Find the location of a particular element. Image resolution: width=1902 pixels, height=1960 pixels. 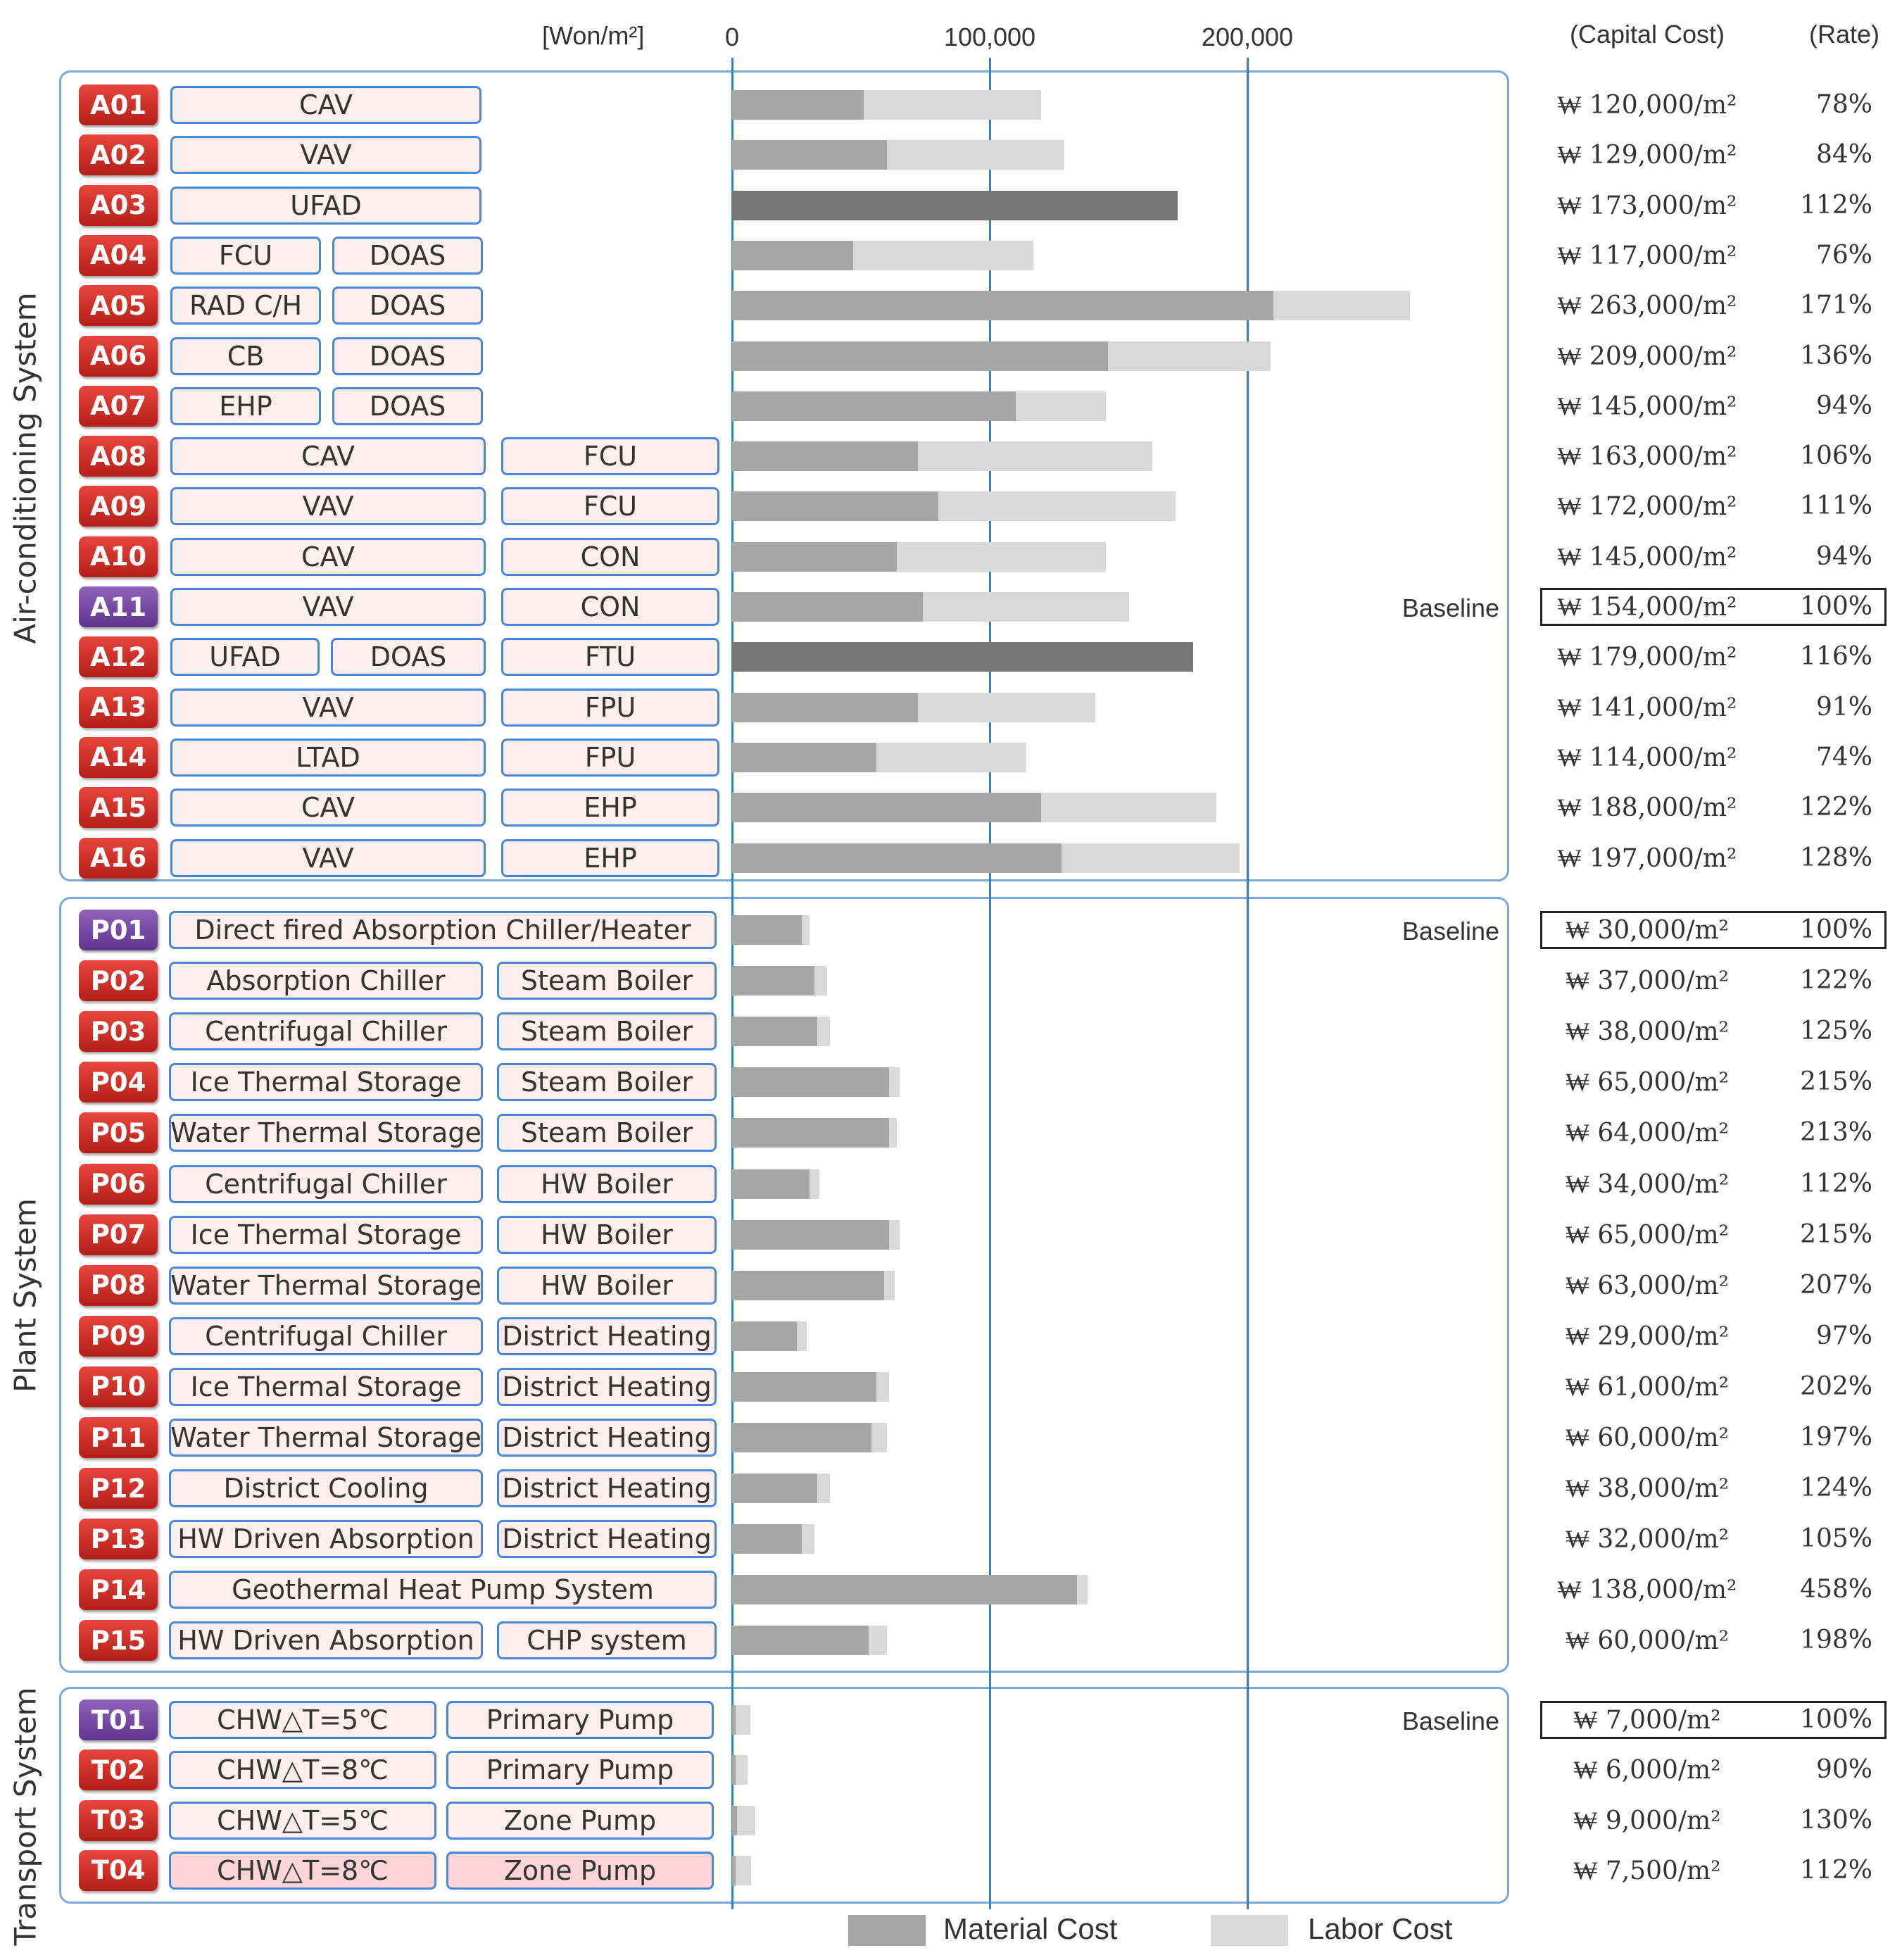

axis-tick-label: 200,000 is located at coordinates (1247, 37).